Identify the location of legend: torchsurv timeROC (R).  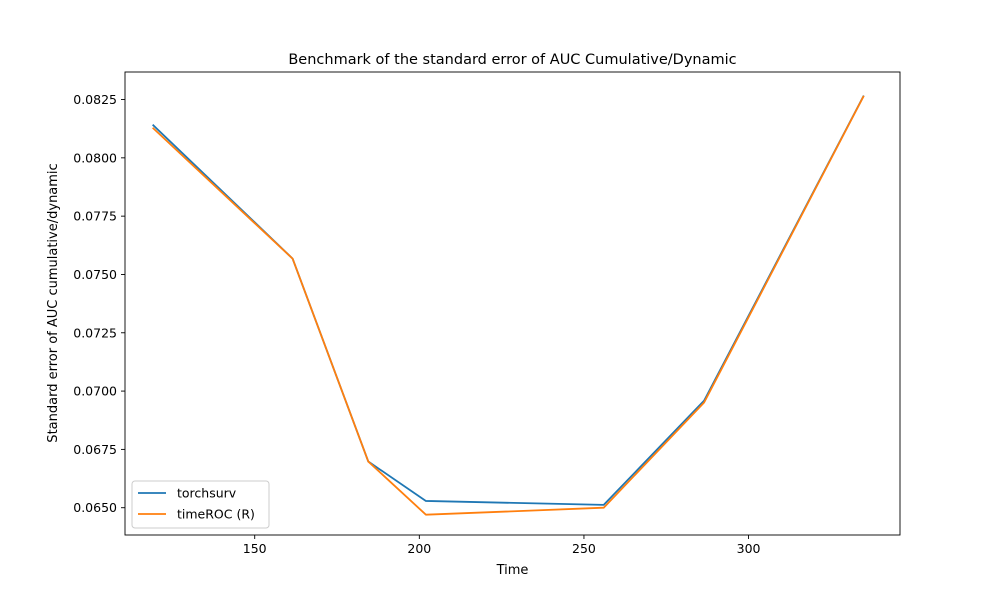
(200, 504).